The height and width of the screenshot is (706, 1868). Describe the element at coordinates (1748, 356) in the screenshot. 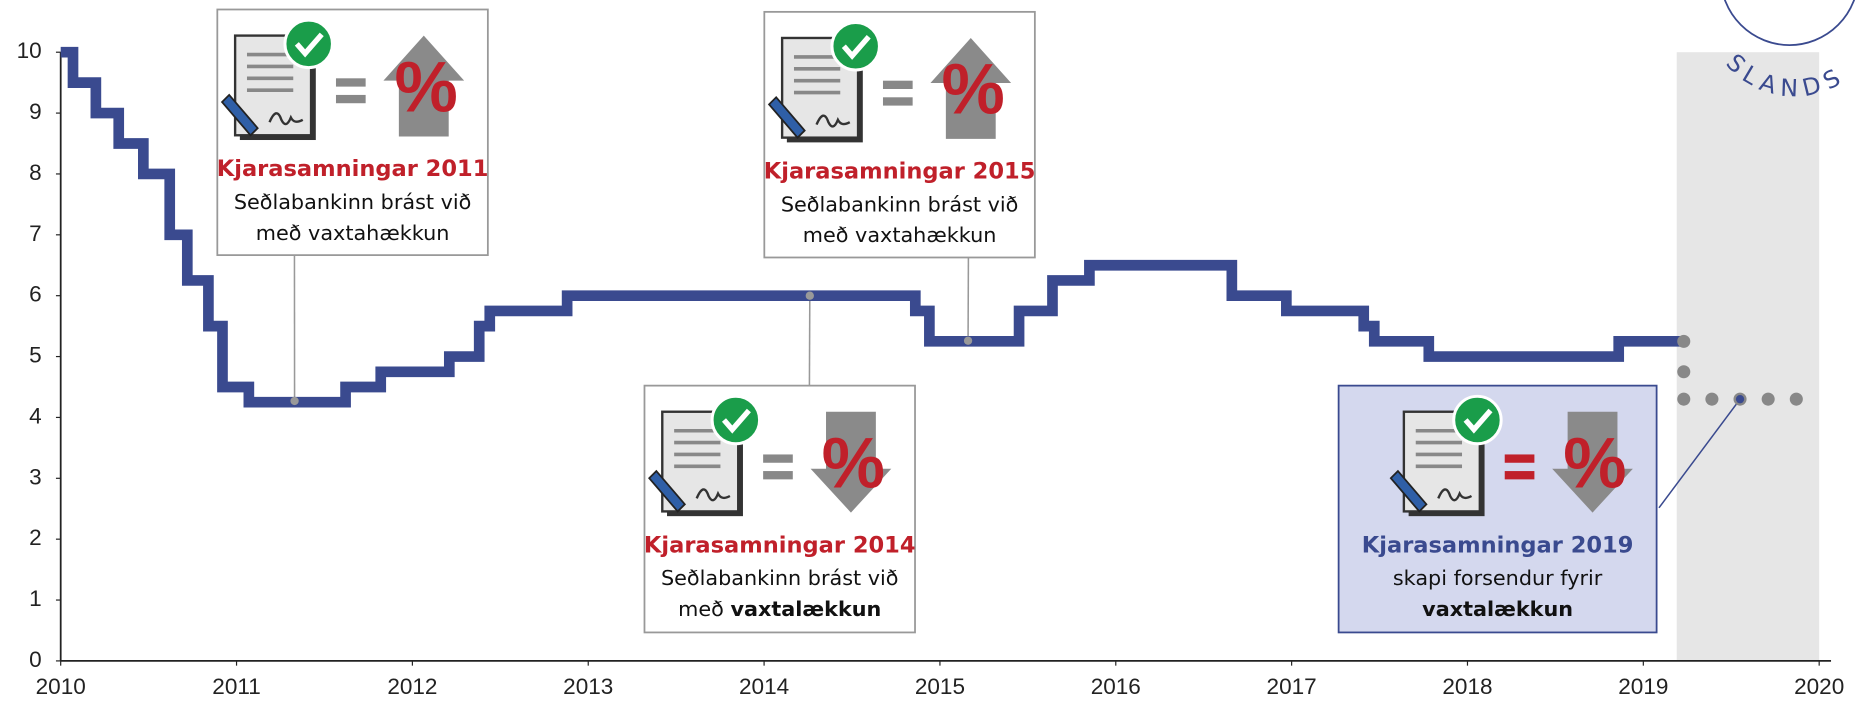

I see `forecast-shade` at that location.